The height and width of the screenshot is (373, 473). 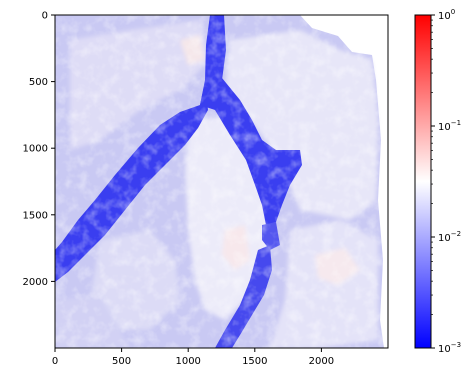 I want to click on colorbar-tick-label: 10⁻², so click(x=449, y=237).